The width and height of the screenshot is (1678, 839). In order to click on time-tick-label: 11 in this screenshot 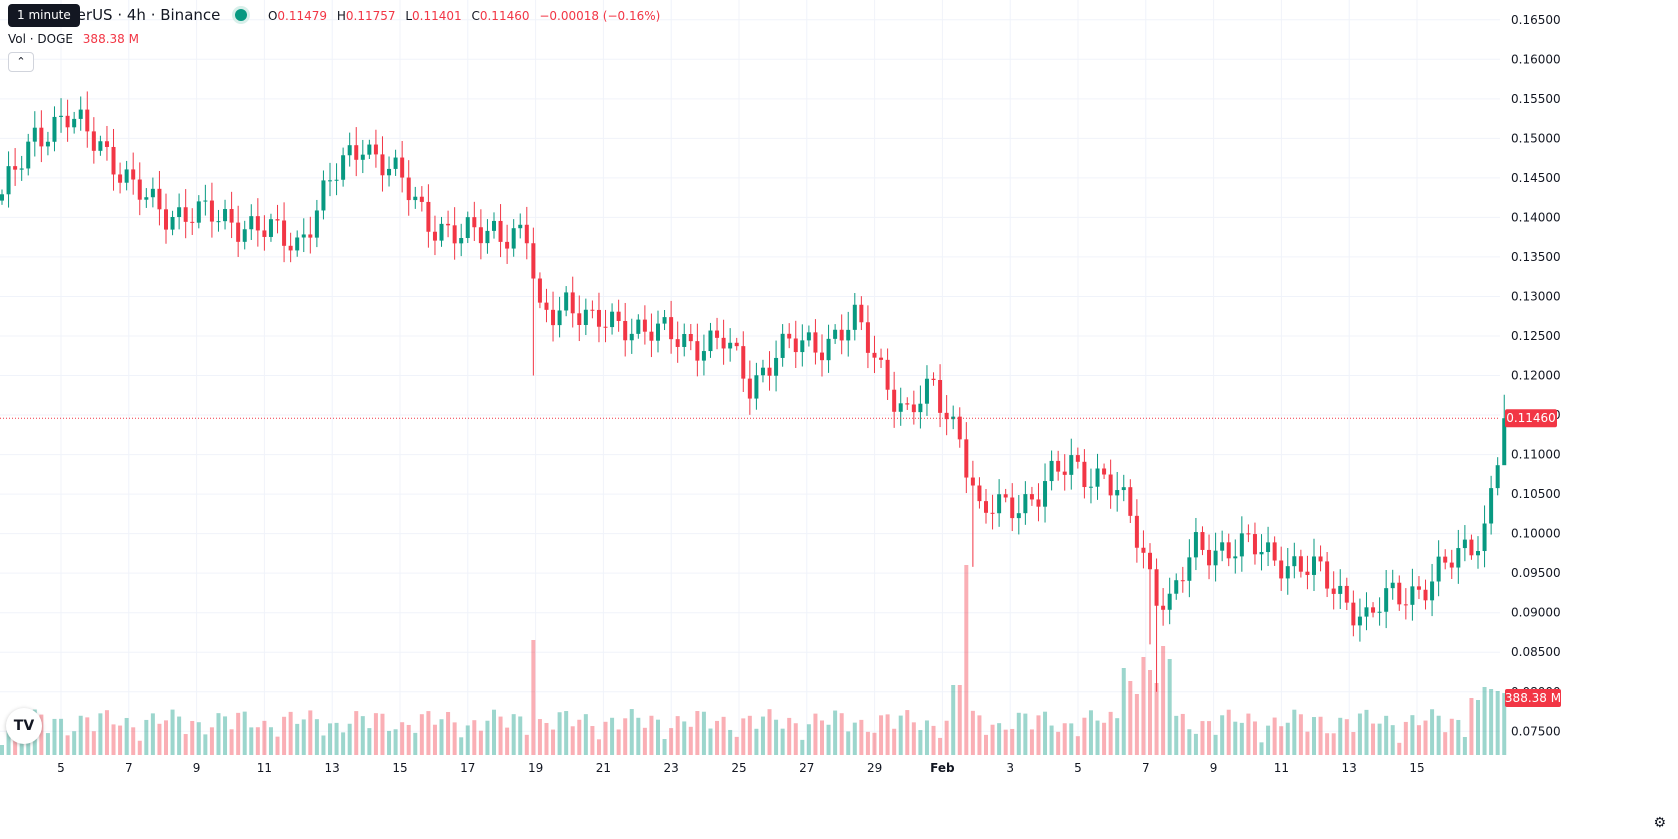, I will do `click(1281, 768)`.